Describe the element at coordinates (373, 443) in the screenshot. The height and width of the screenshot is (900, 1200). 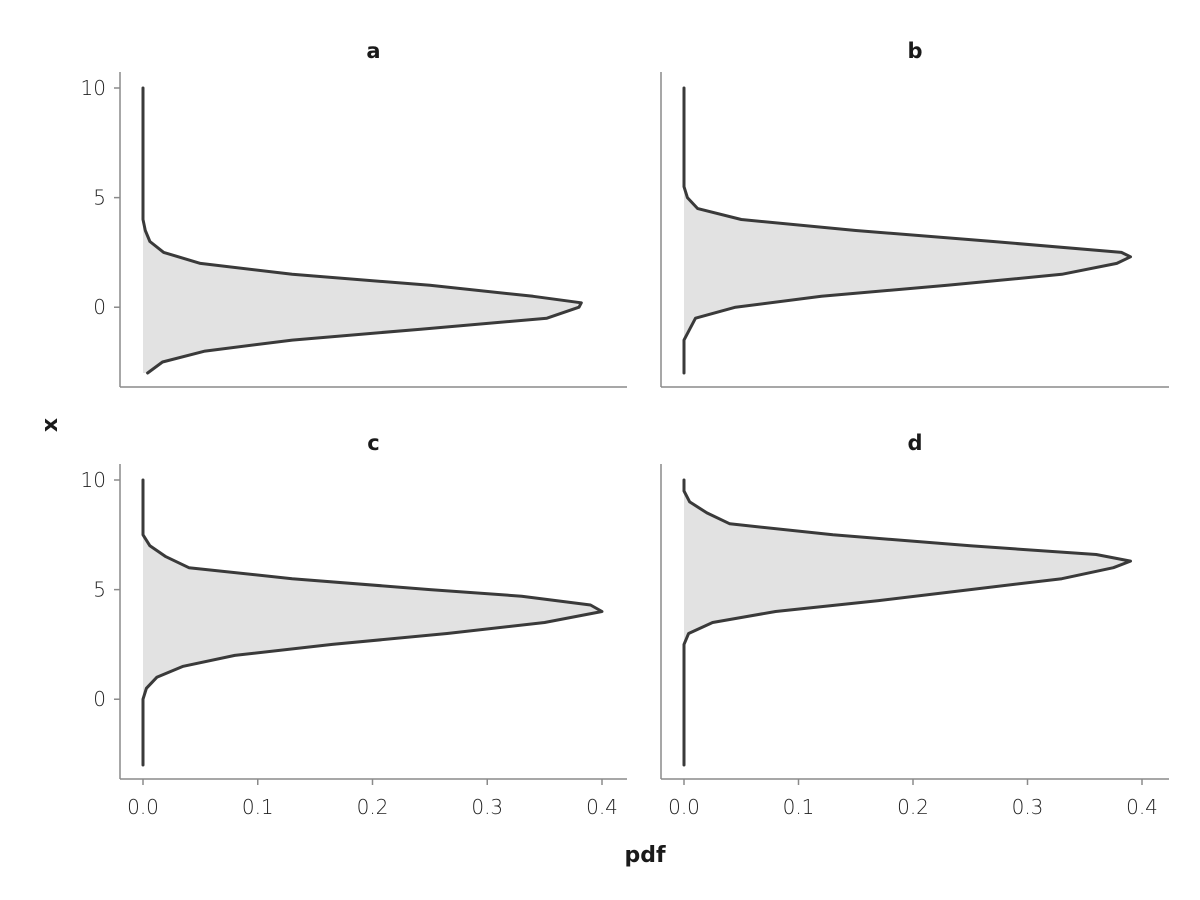
I see `panel-title: c` at that location.